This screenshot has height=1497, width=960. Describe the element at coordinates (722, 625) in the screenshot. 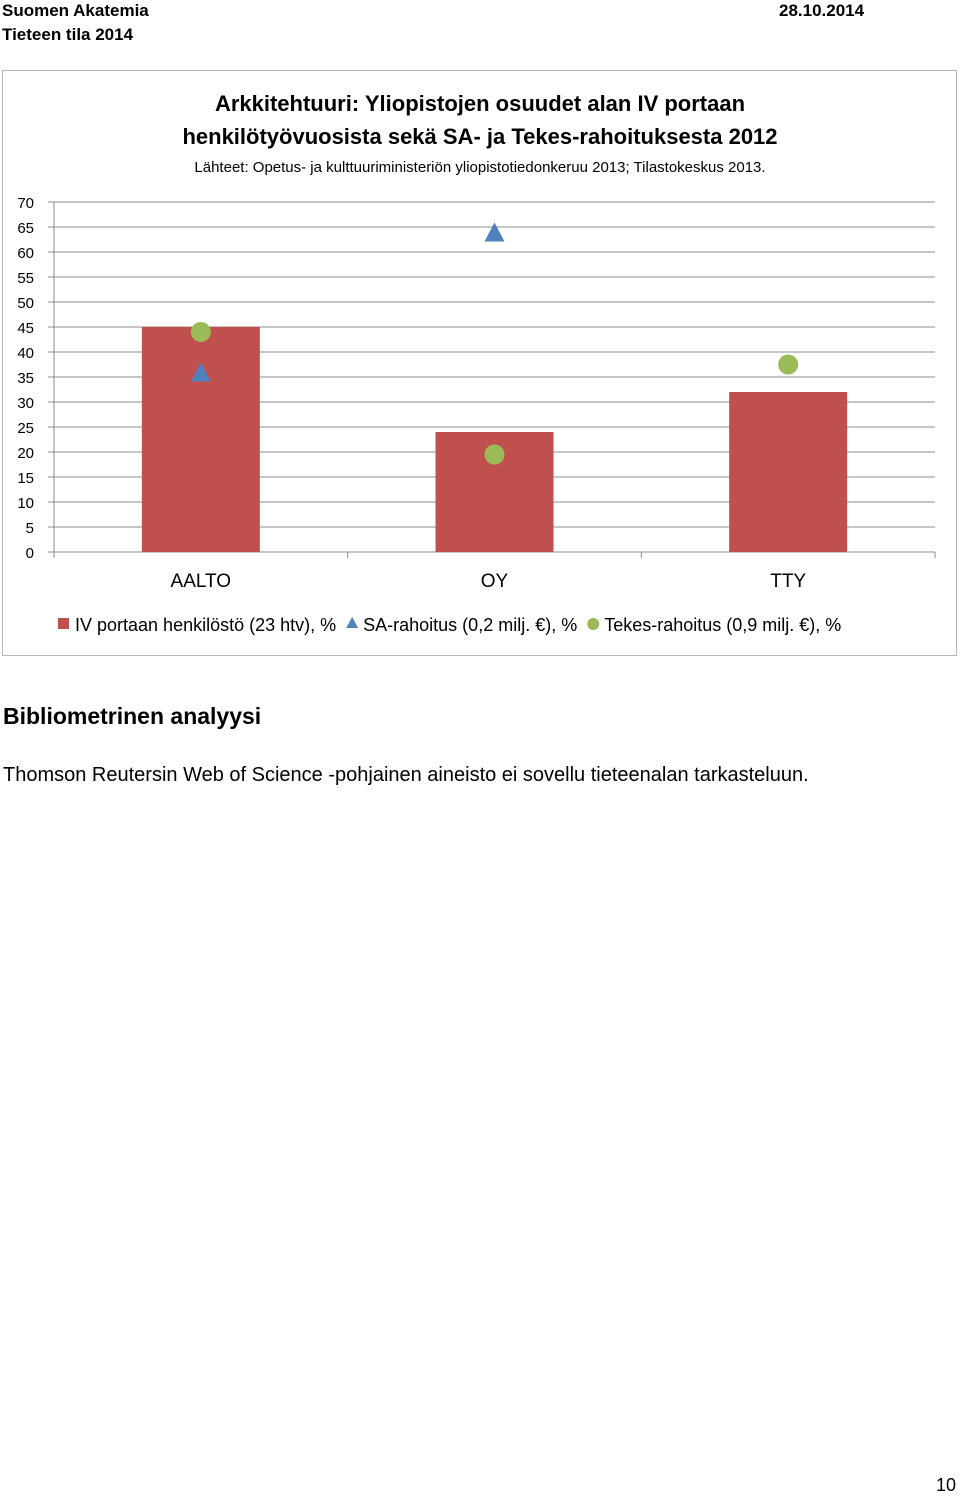

I see `legend-label: Tekes-rahoitus (0,9 milj. €), %` at that location.